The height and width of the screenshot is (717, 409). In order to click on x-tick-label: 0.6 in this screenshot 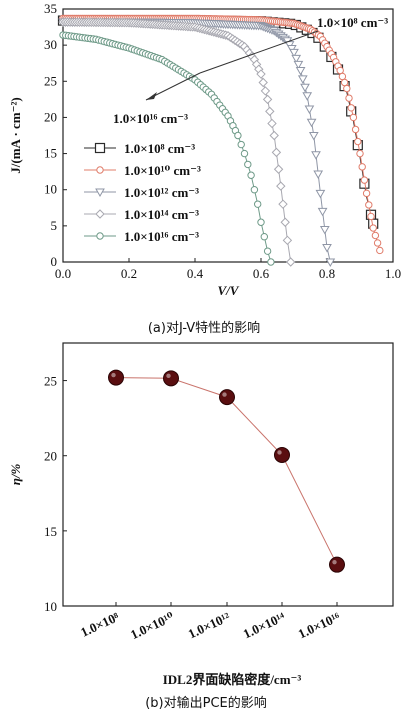, I will do `click(261, 273)`.